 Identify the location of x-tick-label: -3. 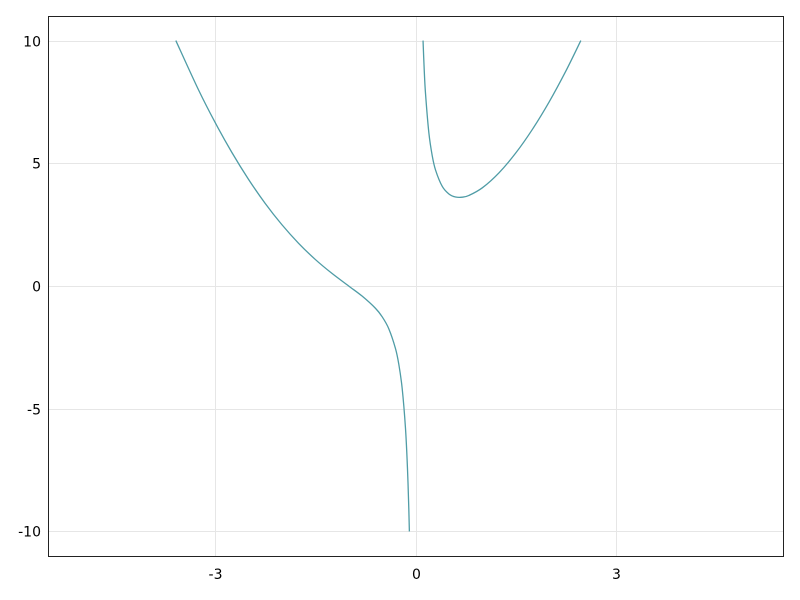
(216, 575).